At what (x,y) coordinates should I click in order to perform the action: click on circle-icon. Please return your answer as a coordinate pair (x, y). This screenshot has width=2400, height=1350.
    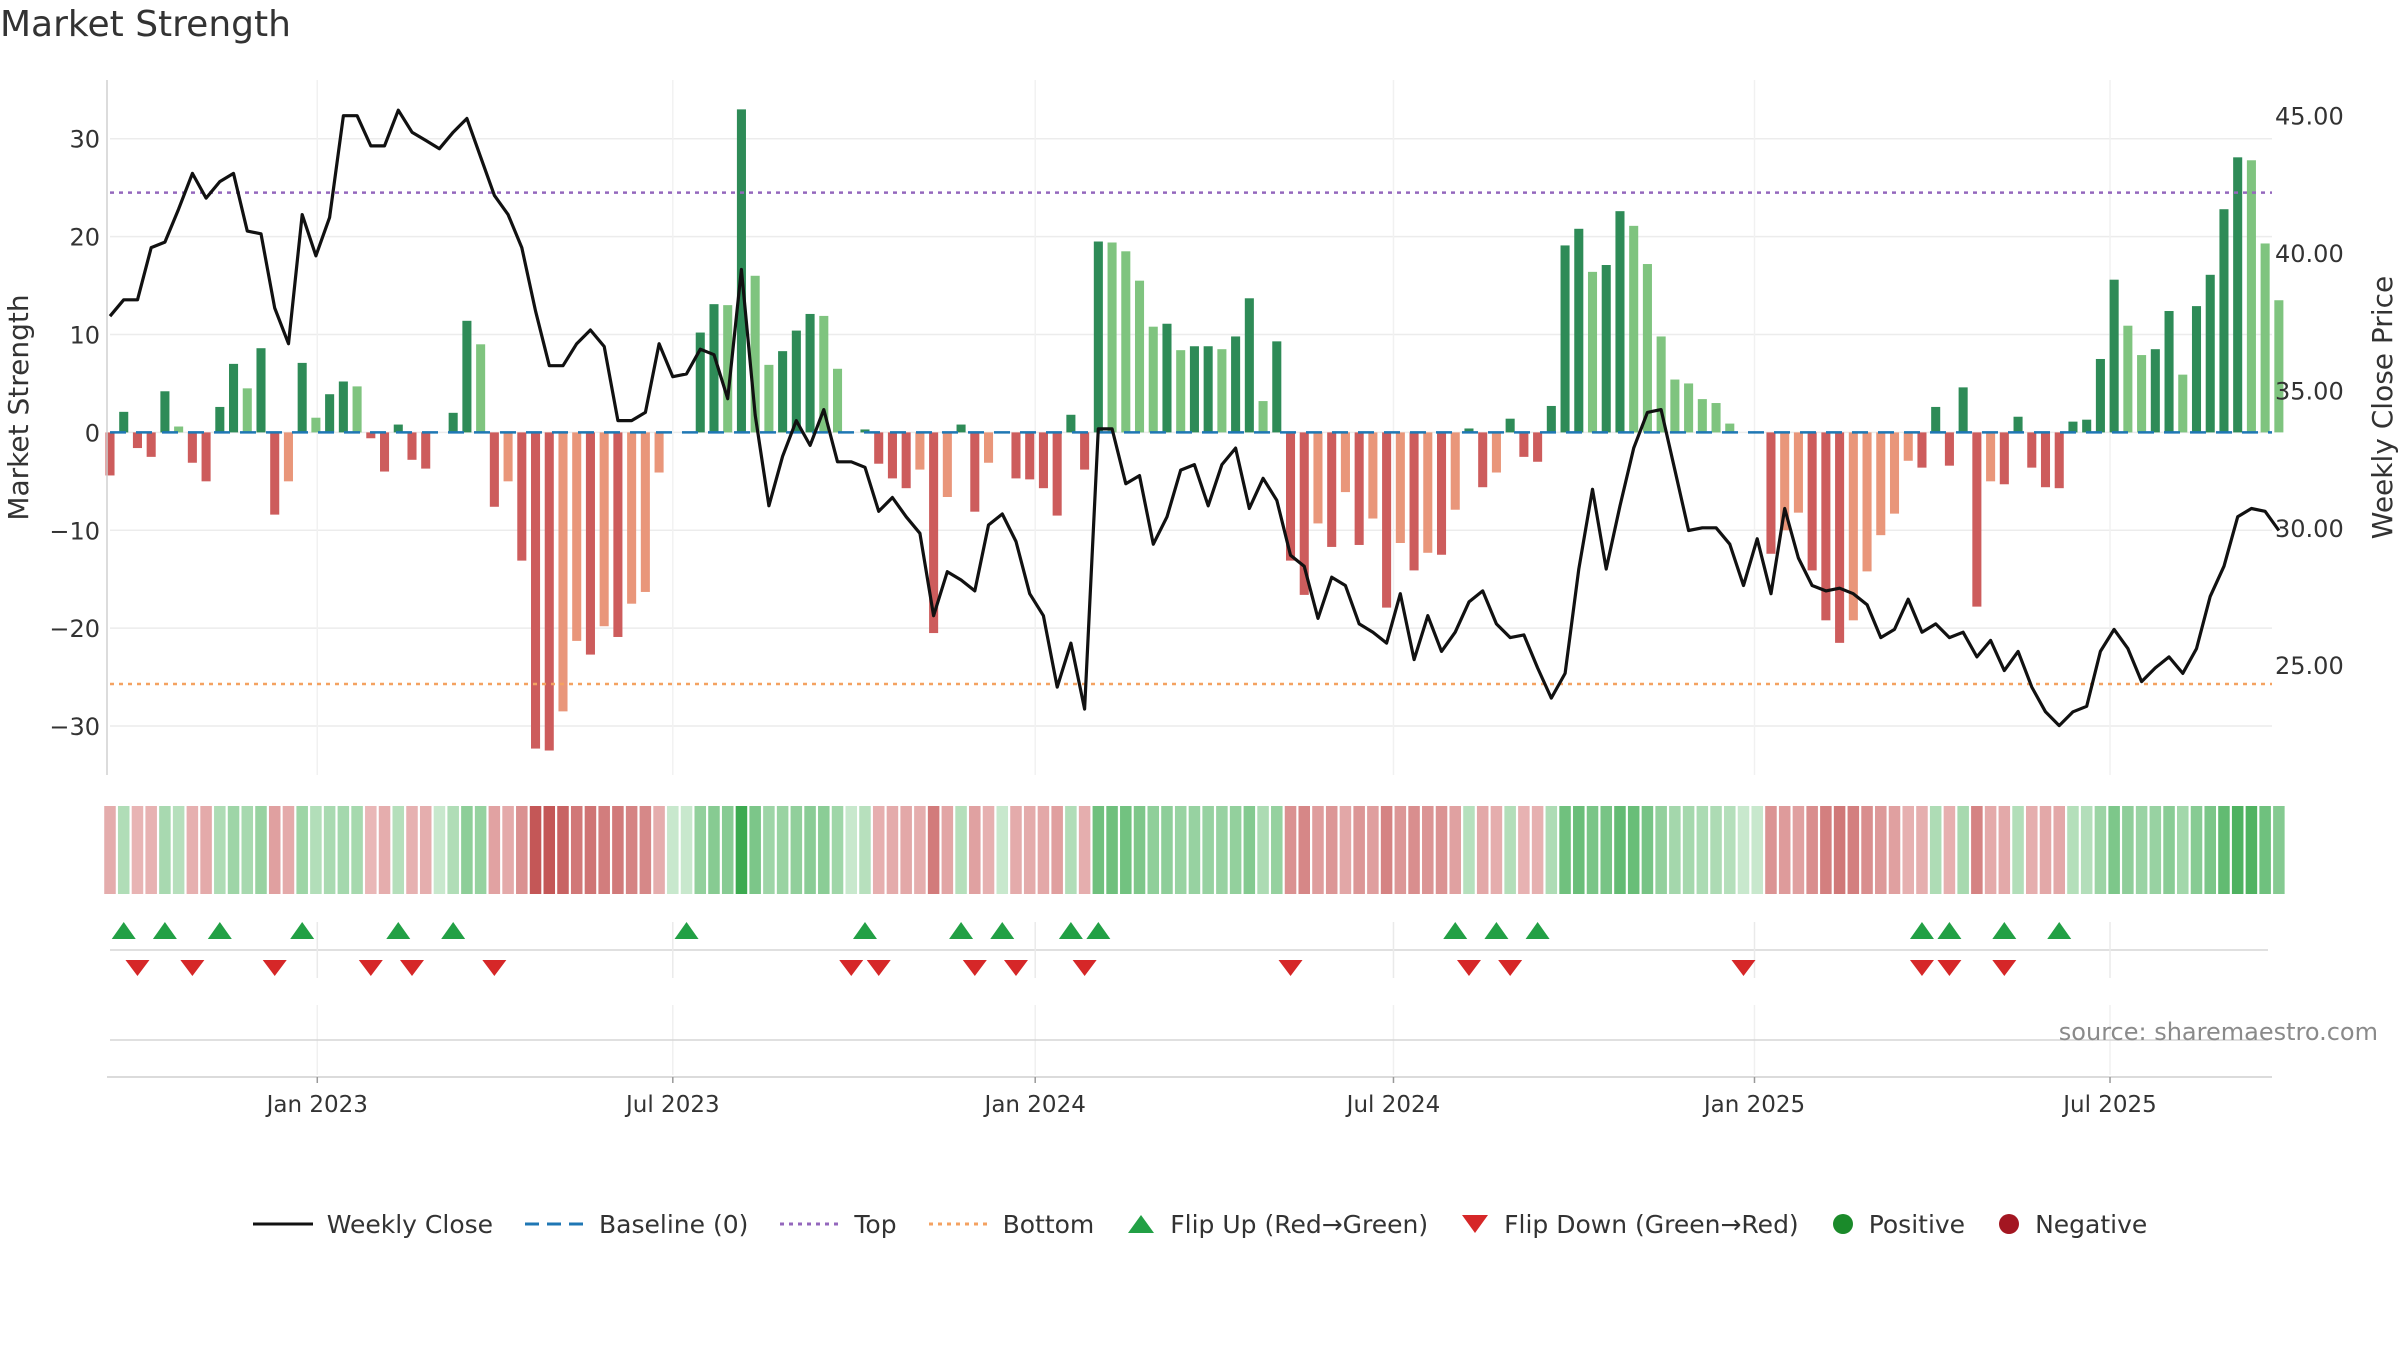
    Looking at the image, I should click on (1842, 1224).